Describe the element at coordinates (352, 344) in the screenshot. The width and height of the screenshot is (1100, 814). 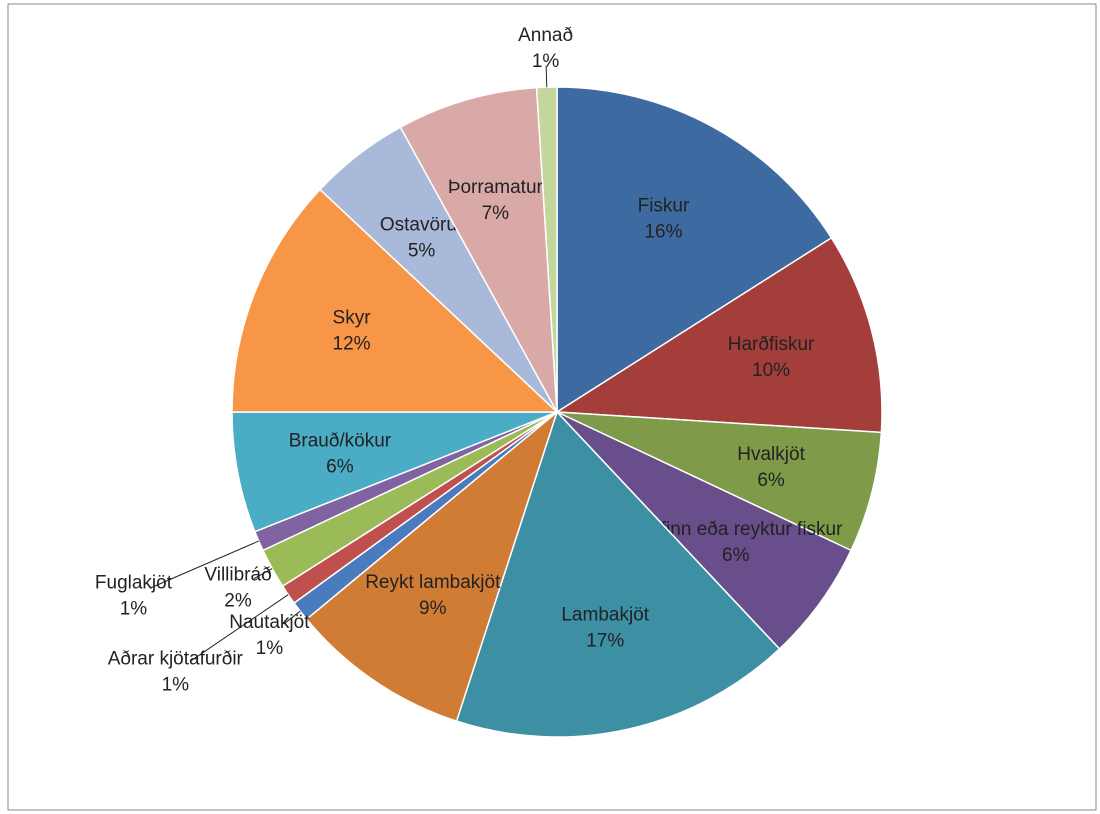
I see `slice-value-label: 12%` at that location.